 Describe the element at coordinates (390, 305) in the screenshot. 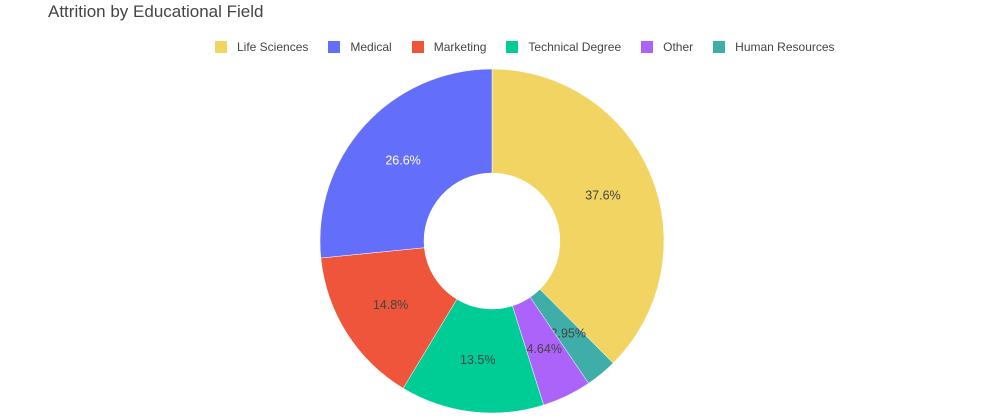

I see `slice-label-marketing: 14.8%` at that location.